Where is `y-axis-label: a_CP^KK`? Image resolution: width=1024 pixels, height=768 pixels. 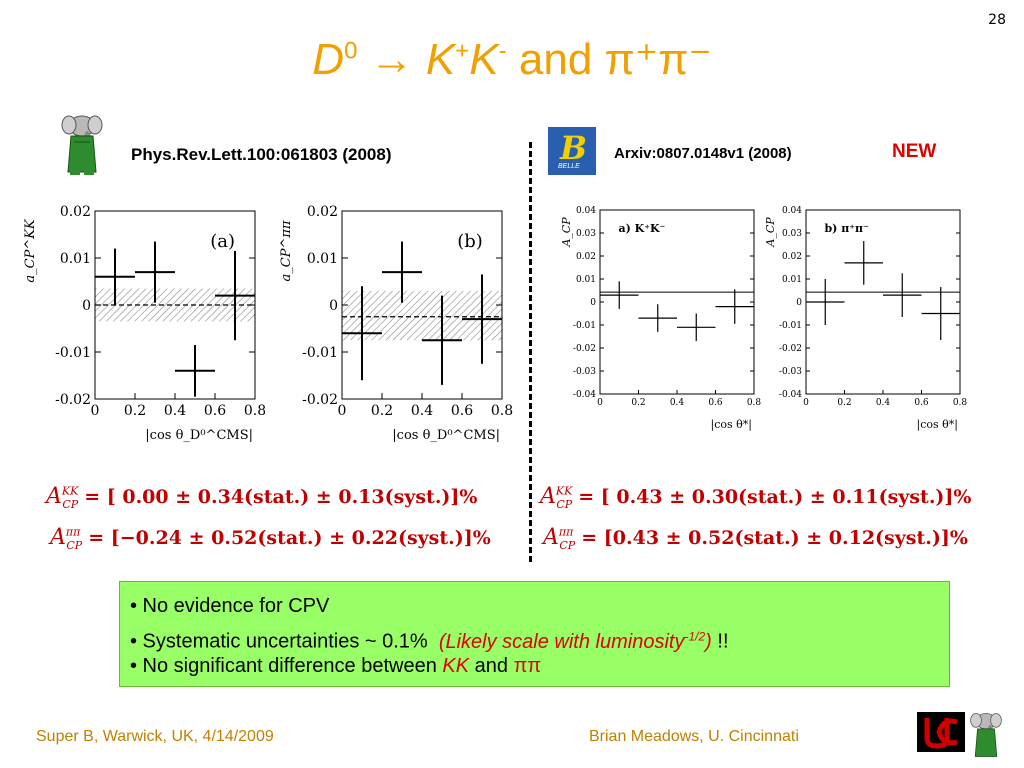
y-axis-label: a_CP^KK is located at coordinates (30, 250).